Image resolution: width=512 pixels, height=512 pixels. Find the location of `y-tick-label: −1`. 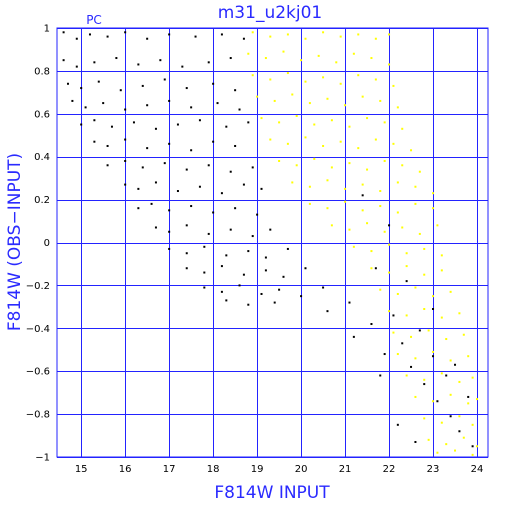

y-tick-label: −1 is located at coordinates (42, 458).